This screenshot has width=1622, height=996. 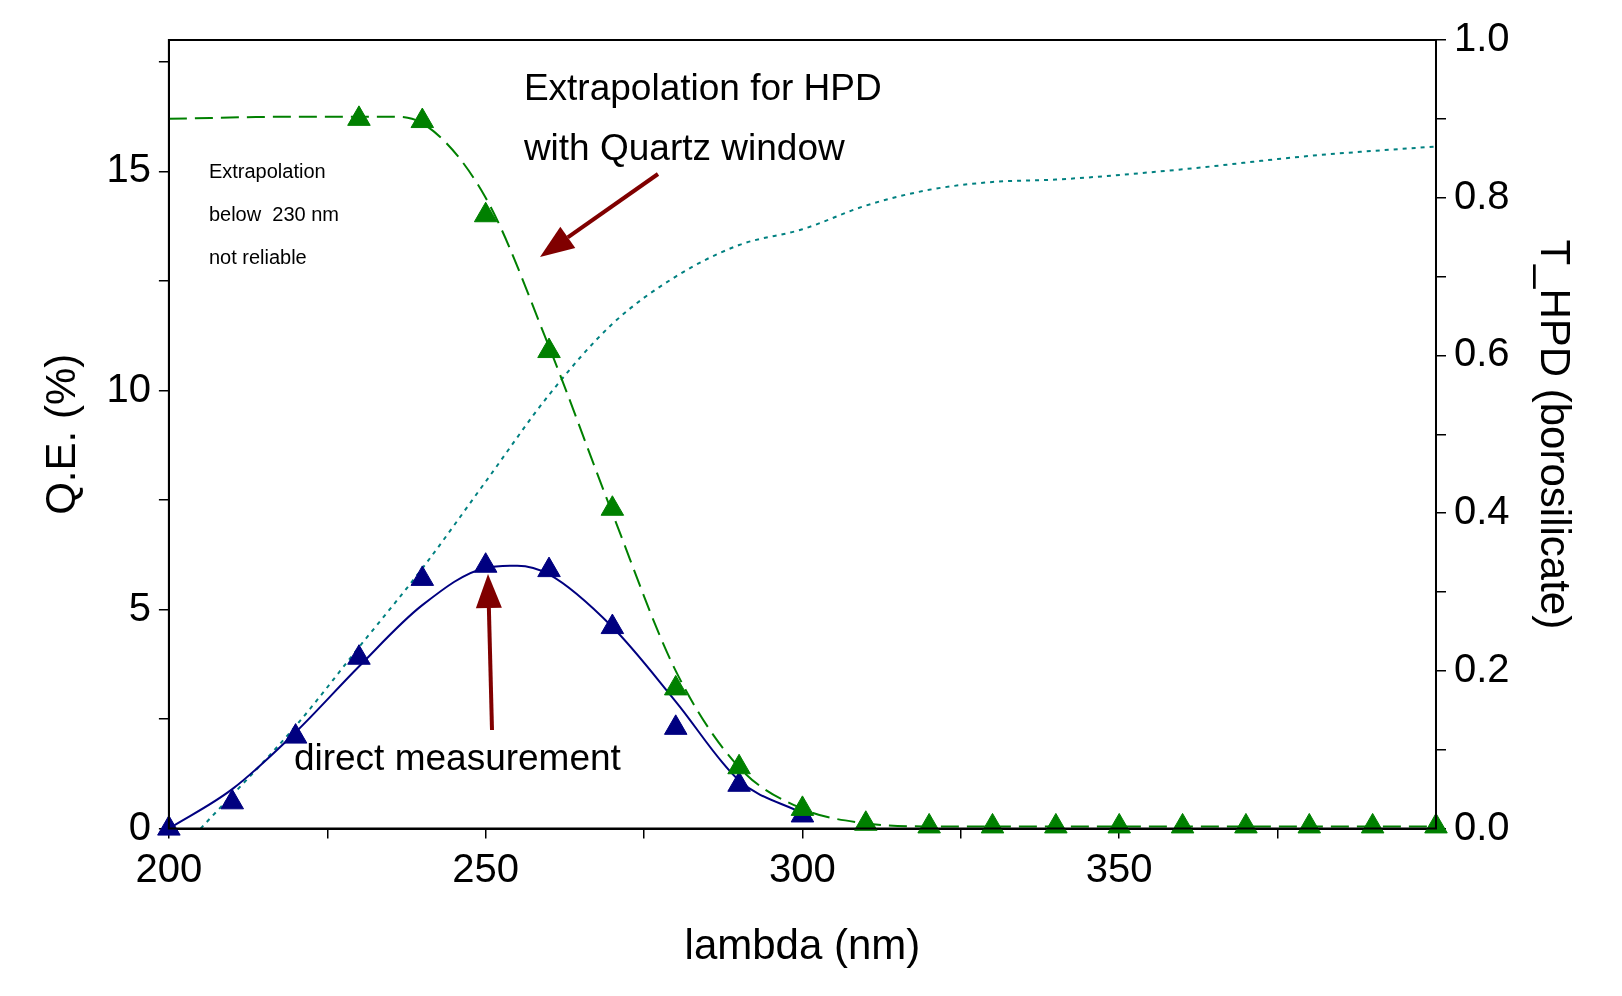 I want to click on annotation: direct measurement, so click(x=457, y=758).